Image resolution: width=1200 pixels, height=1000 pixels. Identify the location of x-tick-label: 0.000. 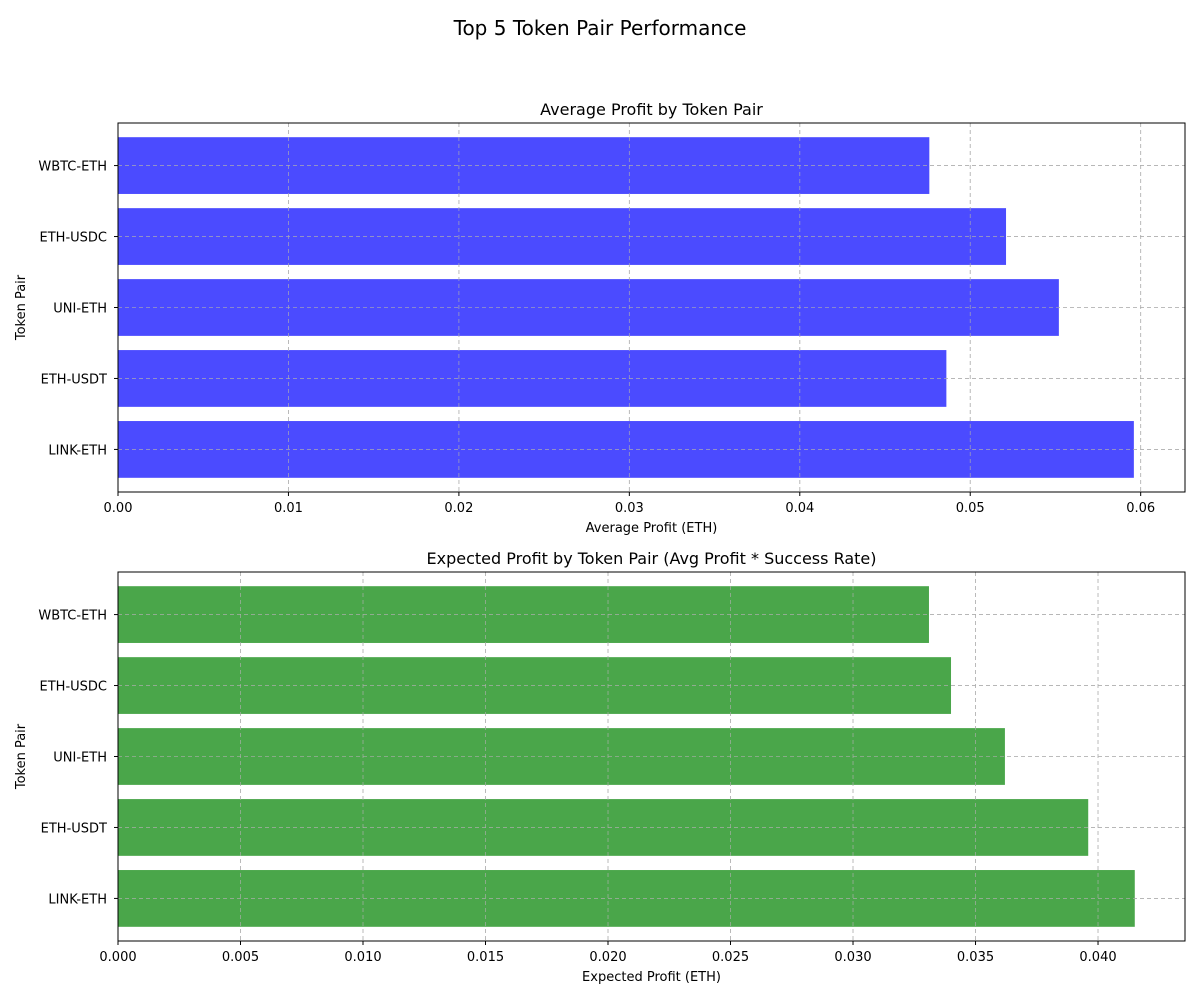
(117, 957).